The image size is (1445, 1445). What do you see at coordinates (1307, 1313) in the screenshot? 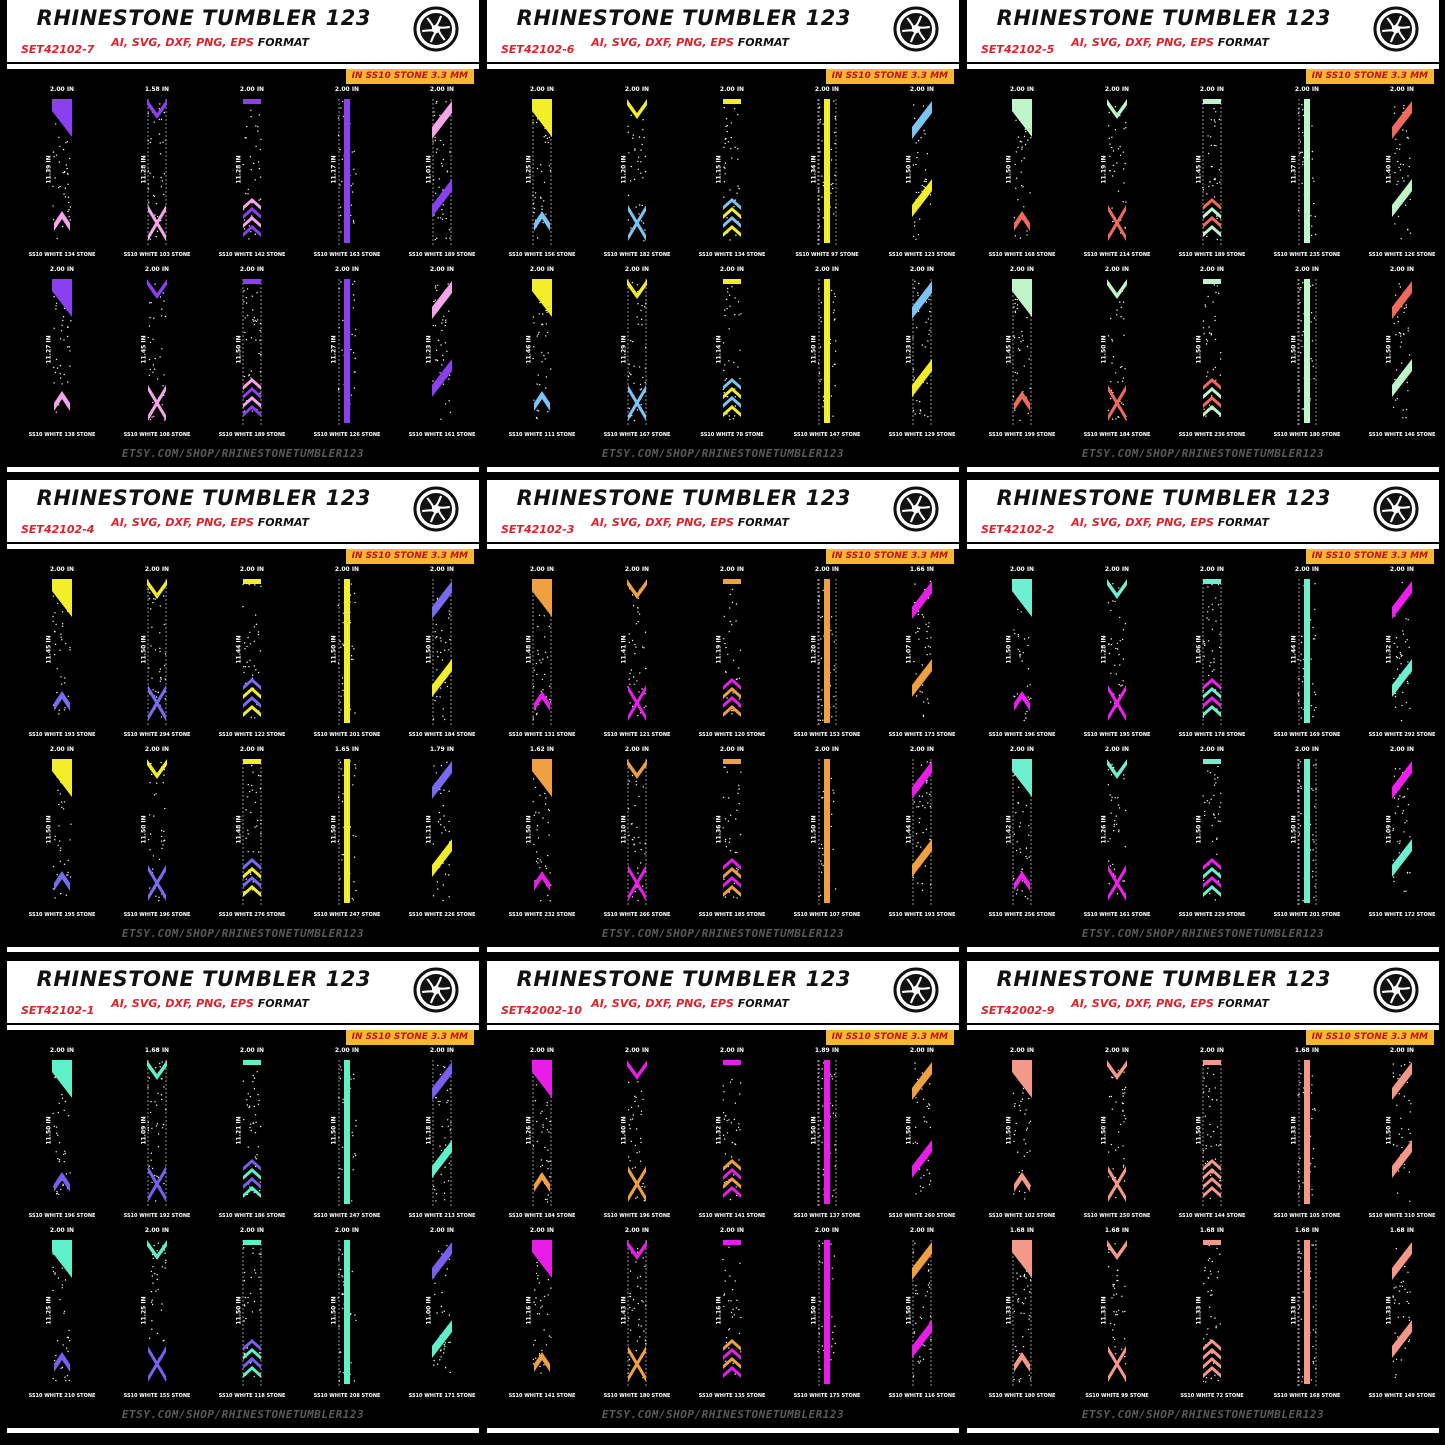
I see `tumbler-design: 1.68 IN 11.33 IN SS10 WHITE 168 STONE` at bounding box center [1307, 1313].